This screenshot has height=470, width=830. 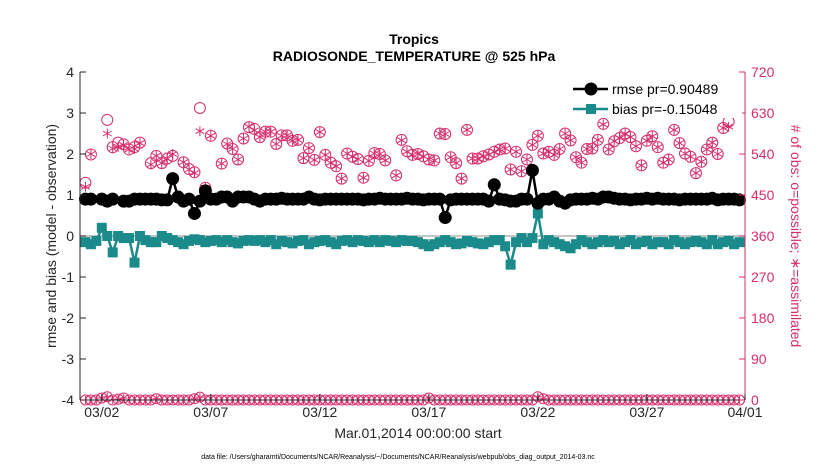 What do you see at coordinates (68, 318) in the screenshot?
I see `y-tick-label-left: -2` at bounding box center [68, 318].